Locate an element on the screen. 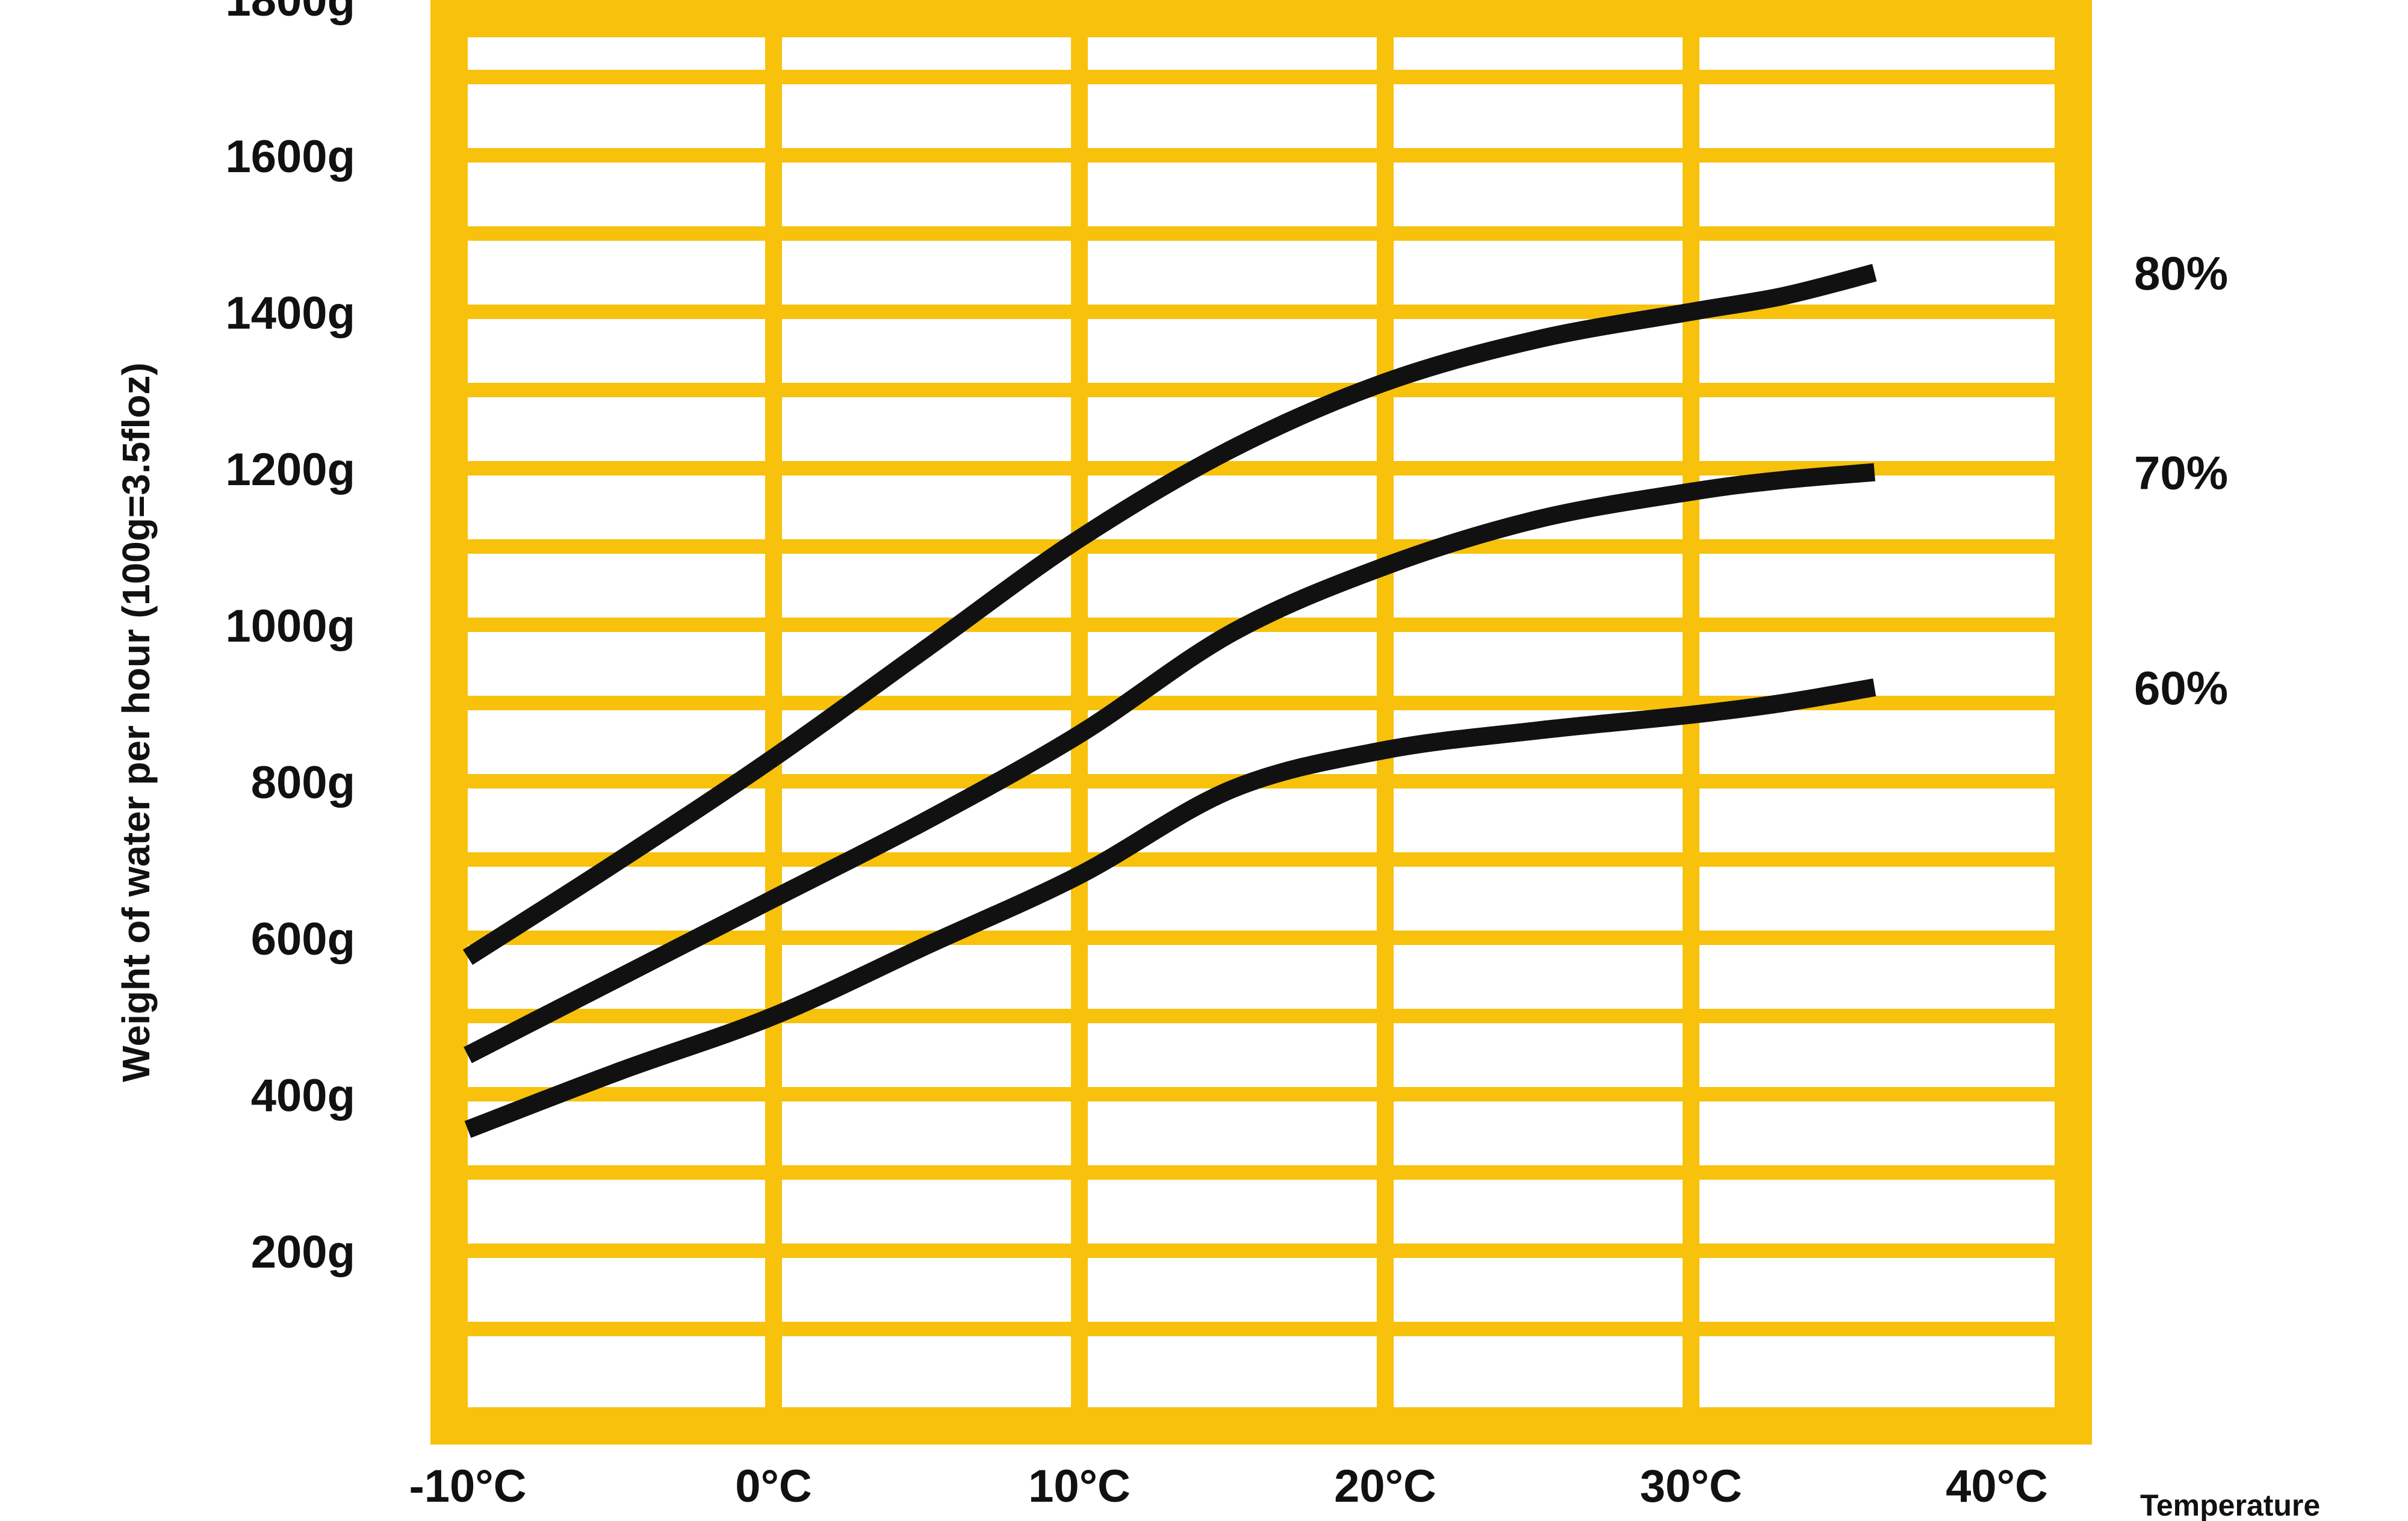 The height and width of the screenshot is (1521, 2408). x-tick-label: 20°C is located at coordinates (1385, 1486).